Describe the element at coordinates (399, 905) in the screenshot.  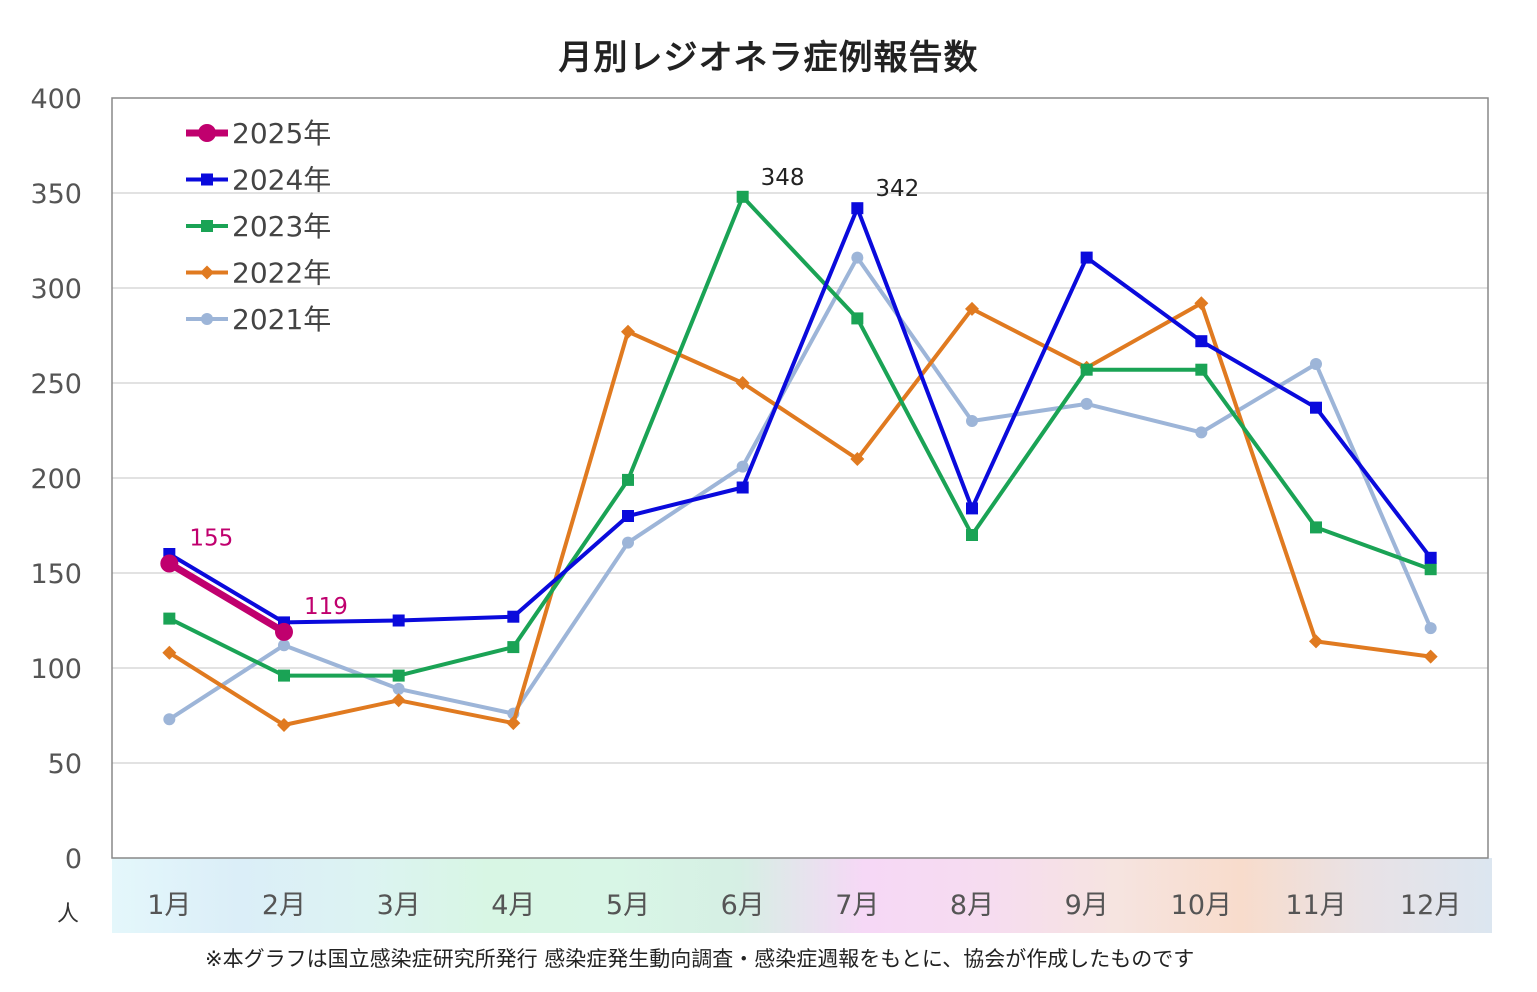
I see `x-tick-label: 3月` at that location.